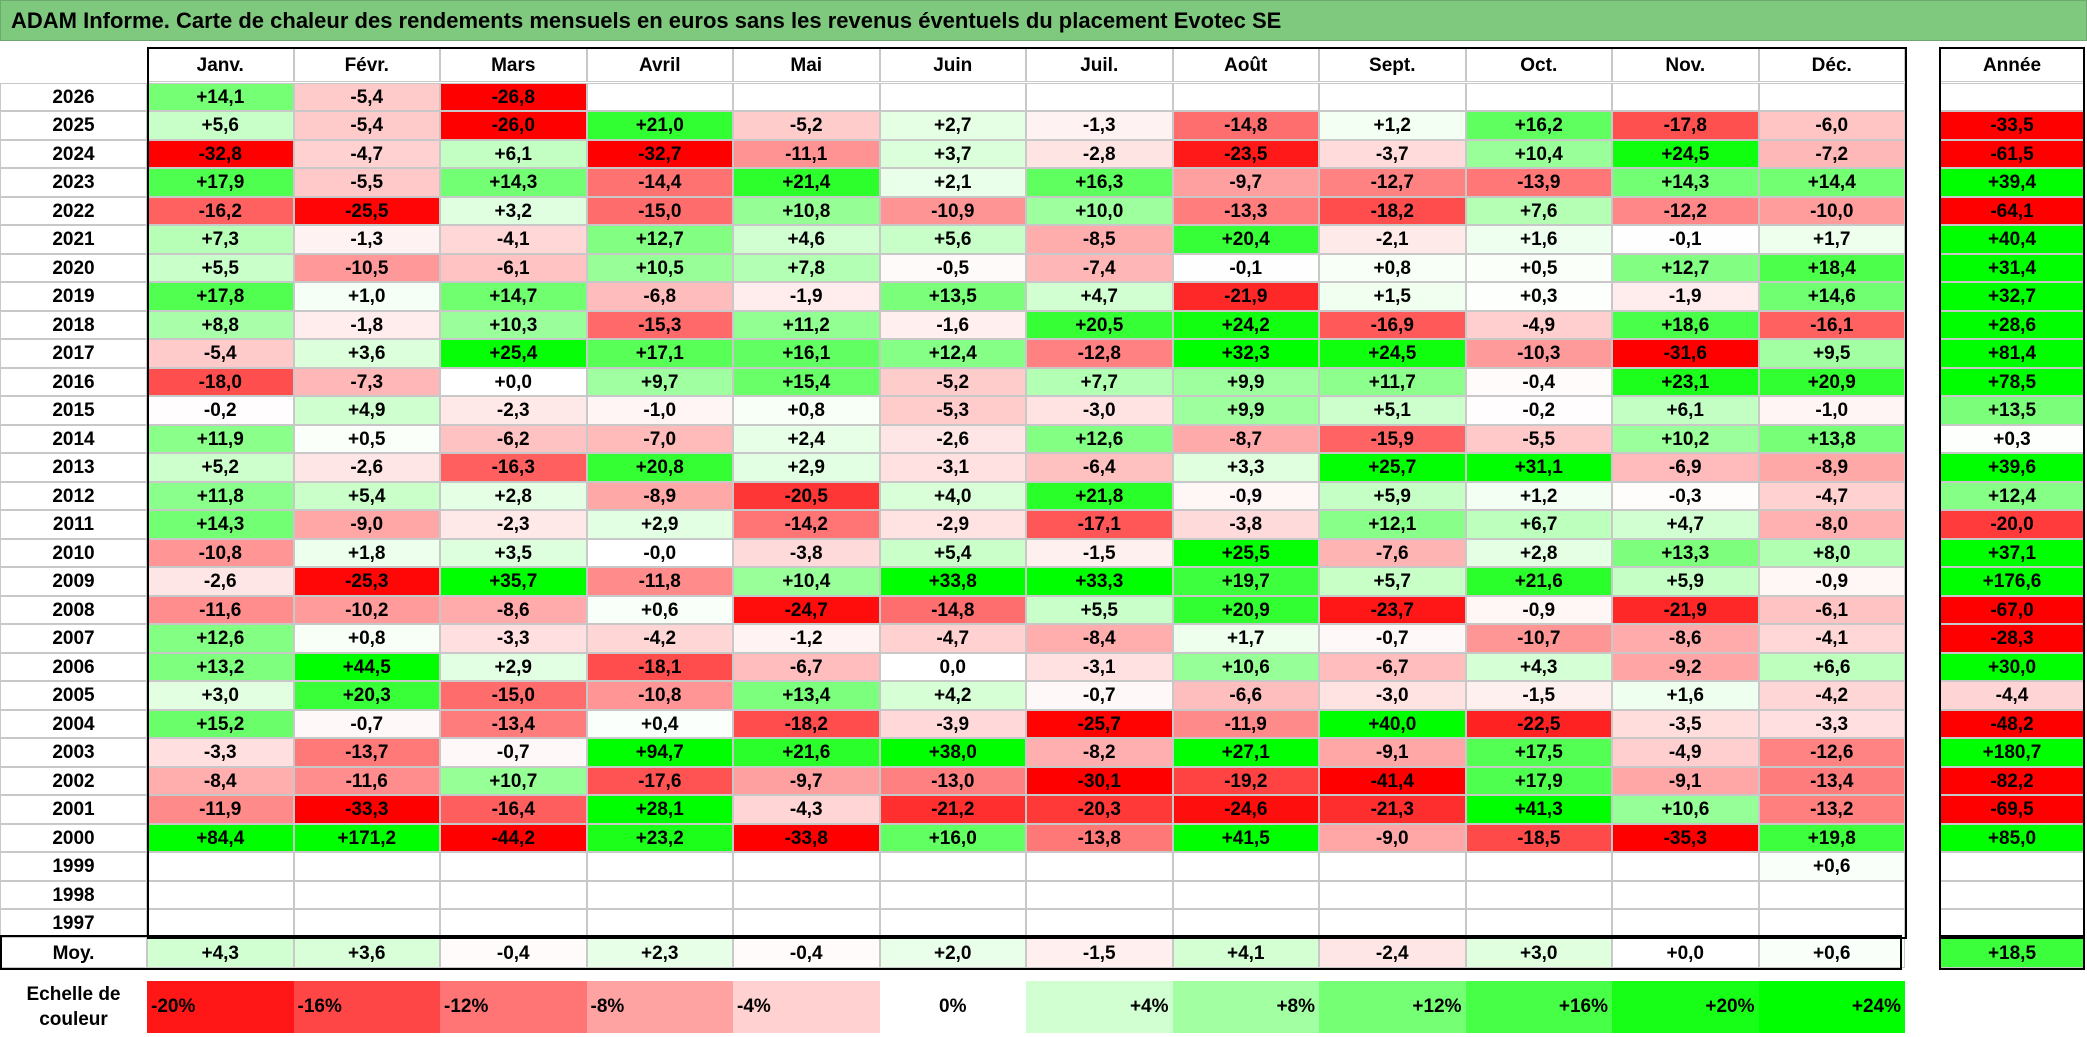 This screenshot has height=1037, width=2087. I want to click on heatmap-cell: -0,3, so click(1685, 495).